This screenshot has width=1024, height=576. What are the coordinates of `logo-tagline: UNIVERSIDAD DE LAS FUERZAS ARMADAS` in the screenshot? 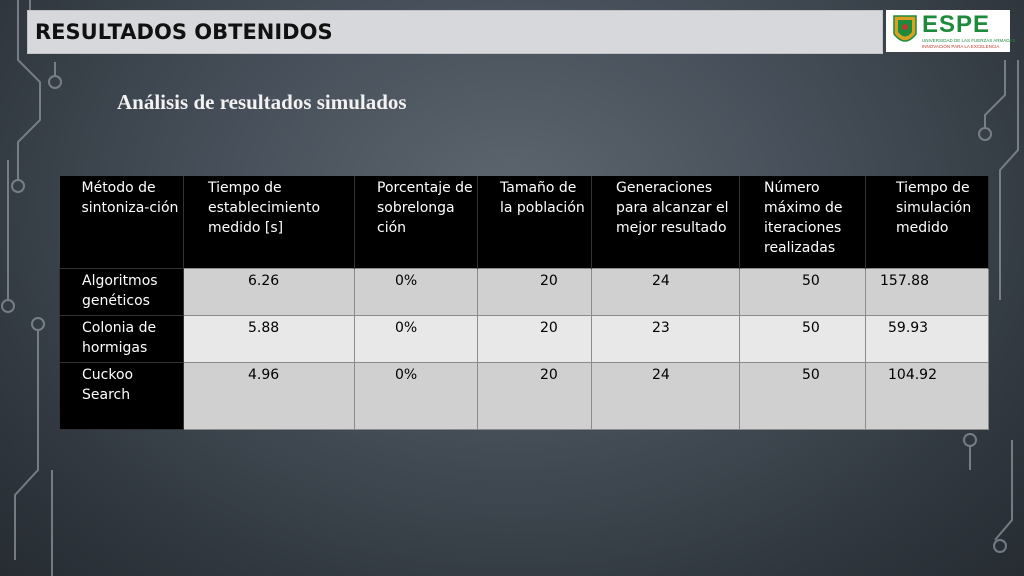 It's located at (969, 40).